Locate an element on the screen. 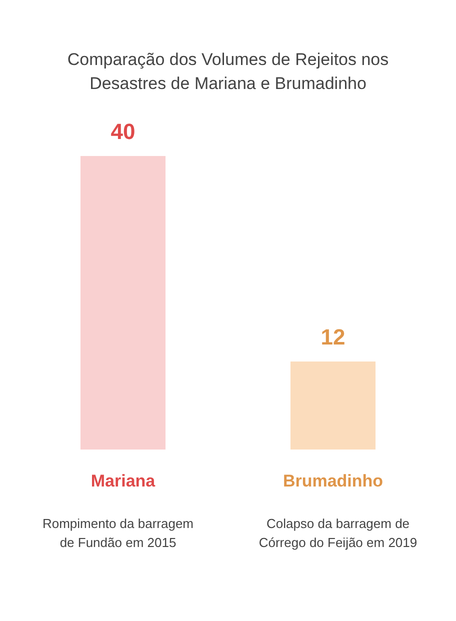 This screenshot has height=621, width=456. data-label: 40 is located at coordinates (123, 131).